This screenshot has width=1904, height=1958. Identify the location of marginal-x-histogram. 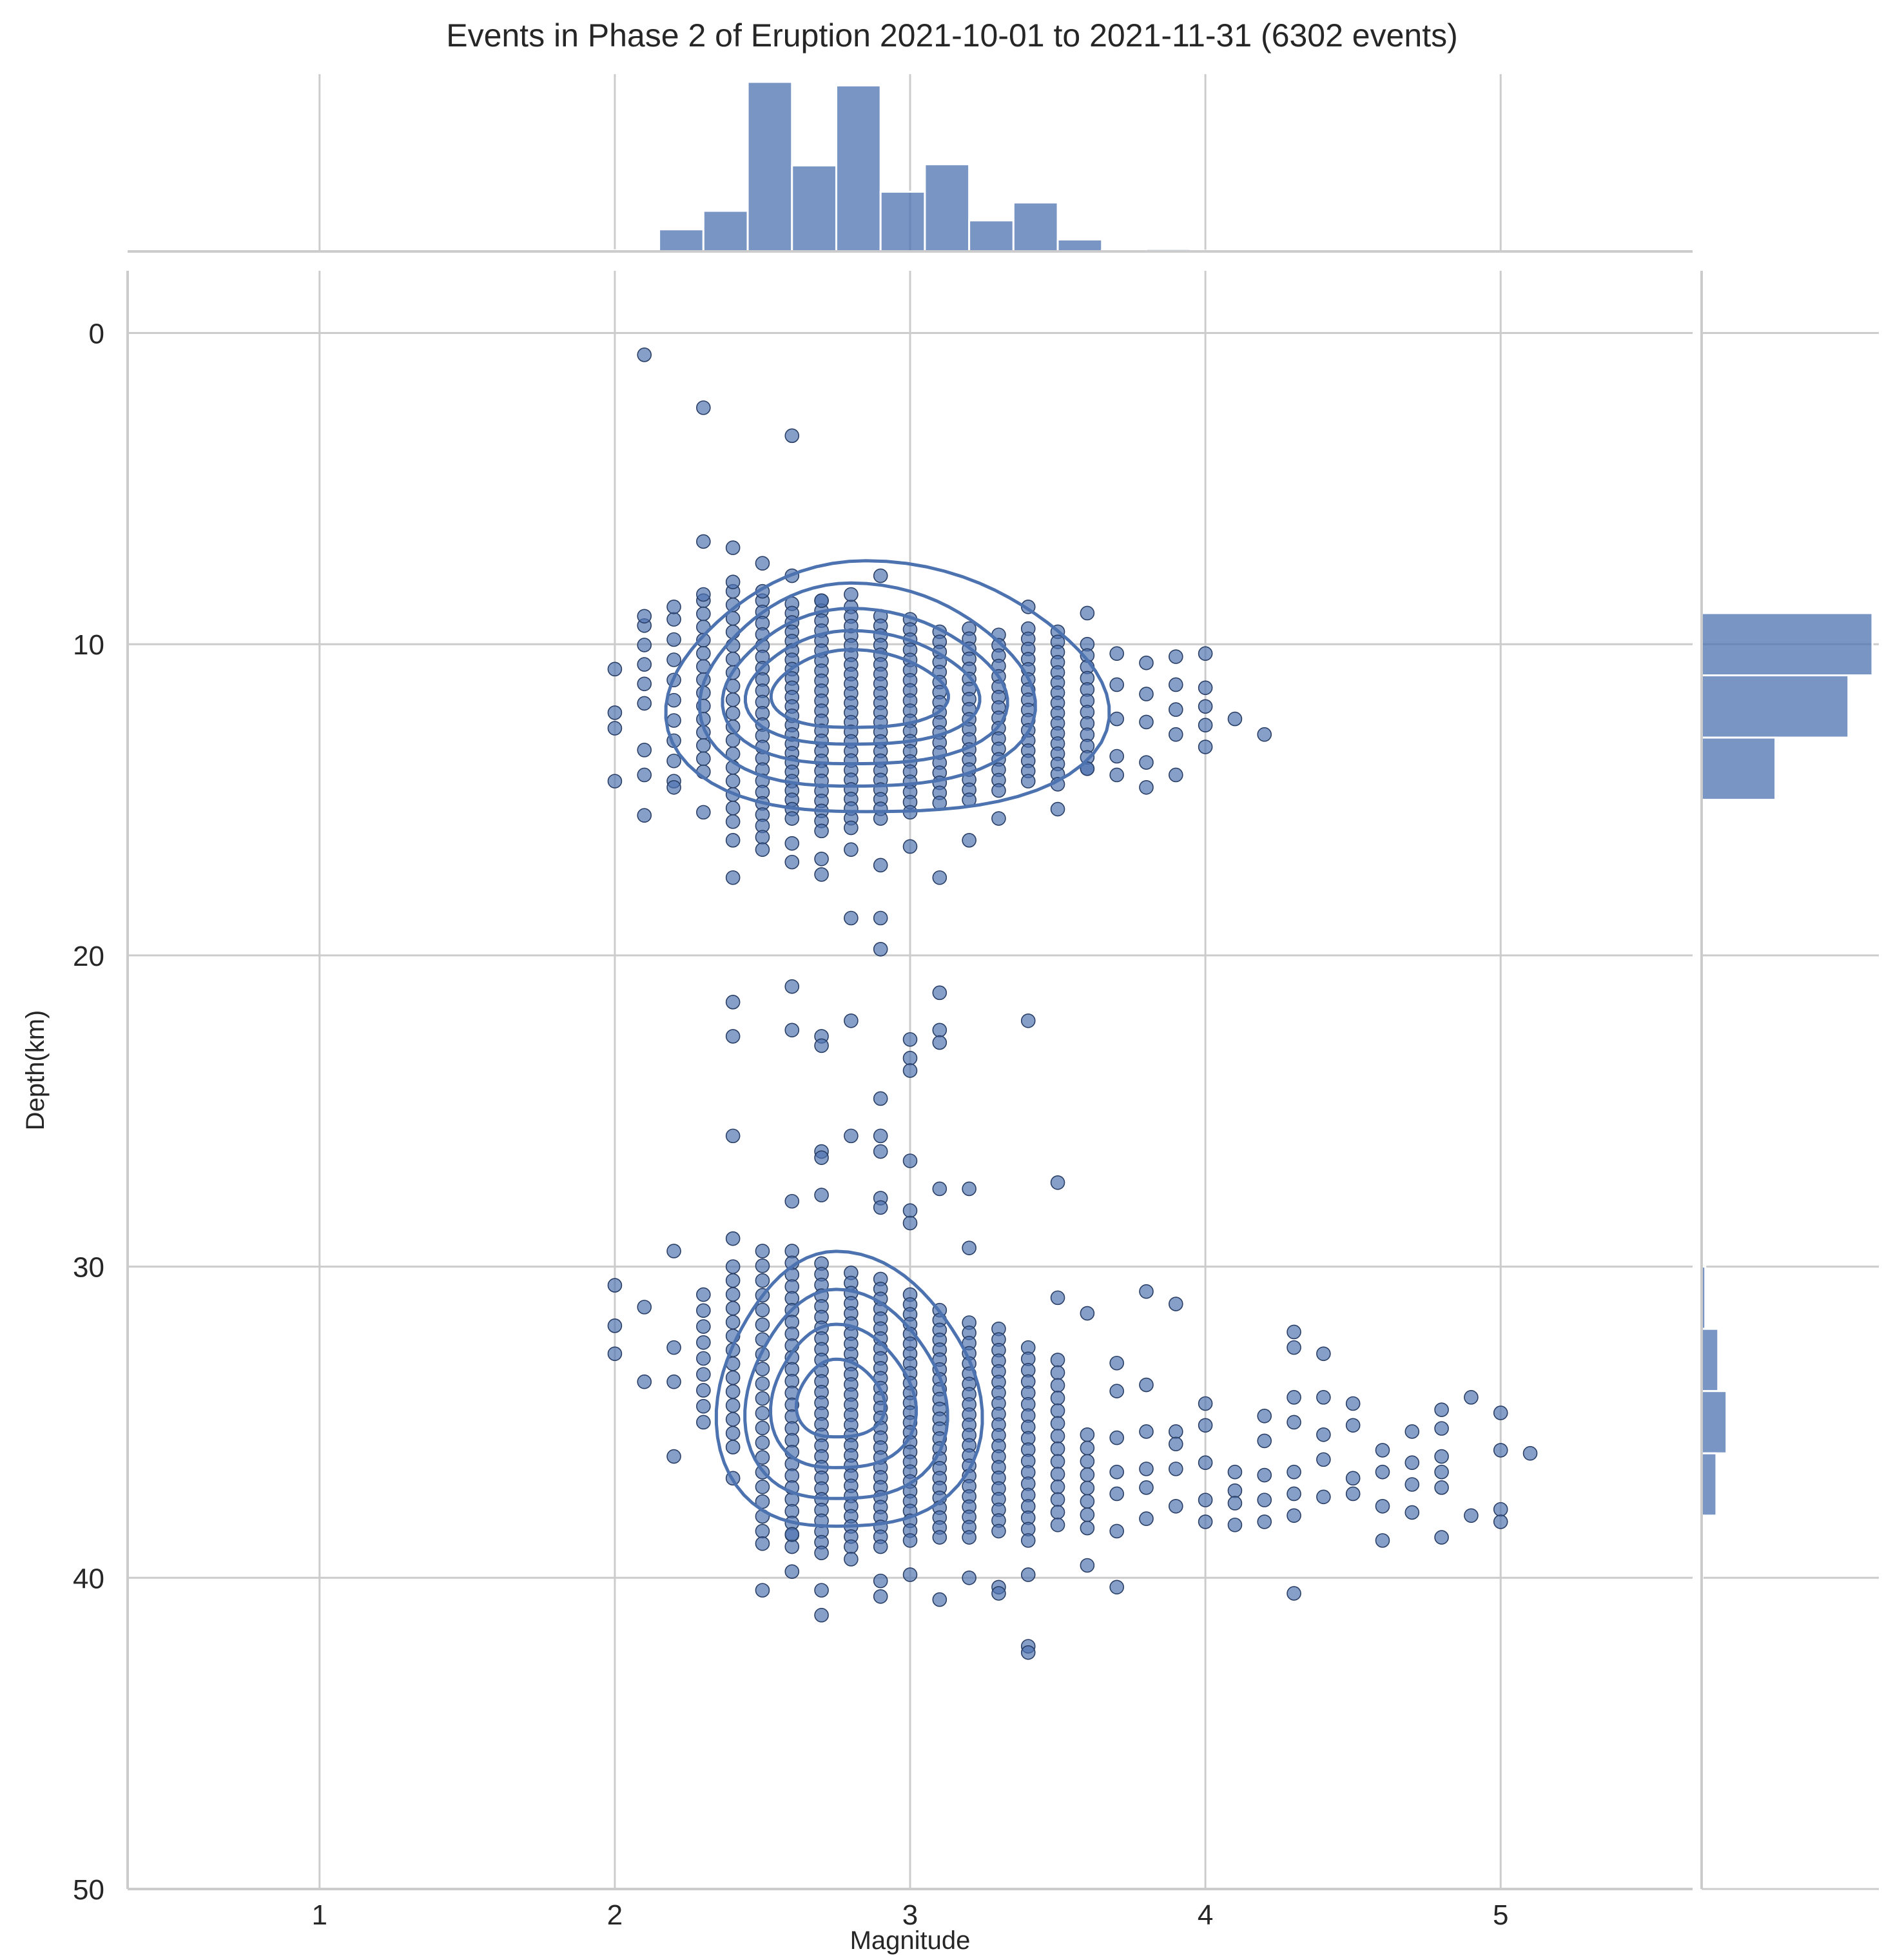
(947, 167).